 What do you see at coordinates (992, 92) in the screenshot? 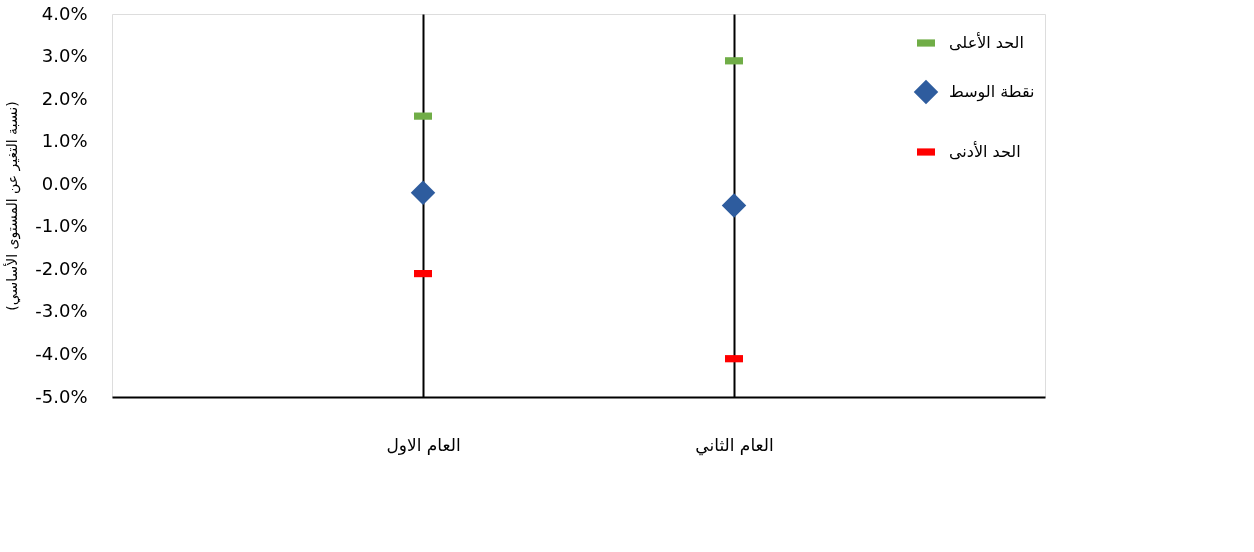
I see `legend-label: نقطة الوسط` at bounding box center [992, 92].